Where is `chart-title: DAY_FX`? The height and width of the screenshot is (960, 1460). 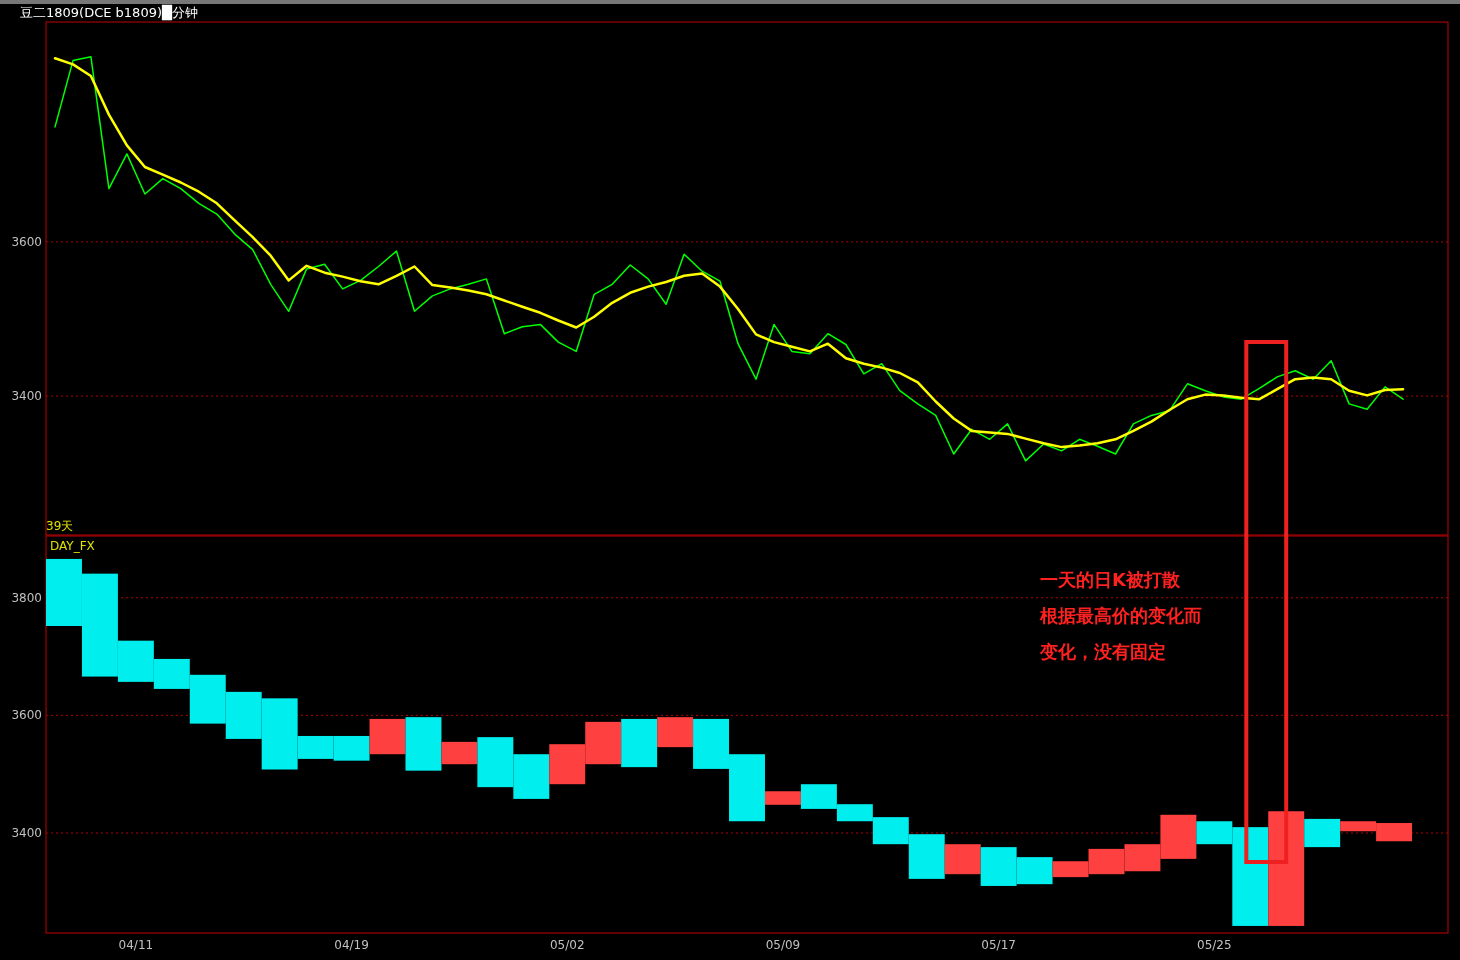
chart-title: DAY_FX is located at coordinates (72, 546).